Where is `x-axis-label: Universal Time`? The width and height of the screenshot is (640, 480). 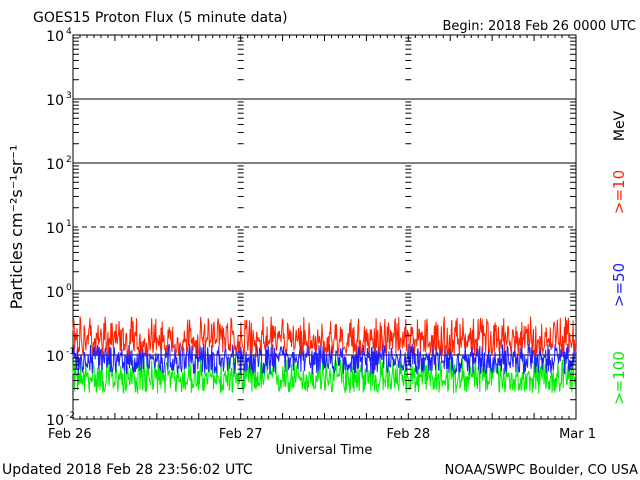 x-axis-label: Universal Time is located at coordinates (324, 450).